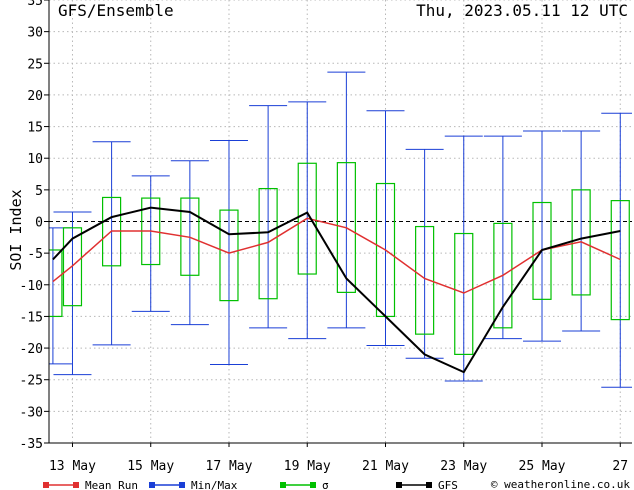  I want to click on x-tick-label: 23 May, so click(463, 466).